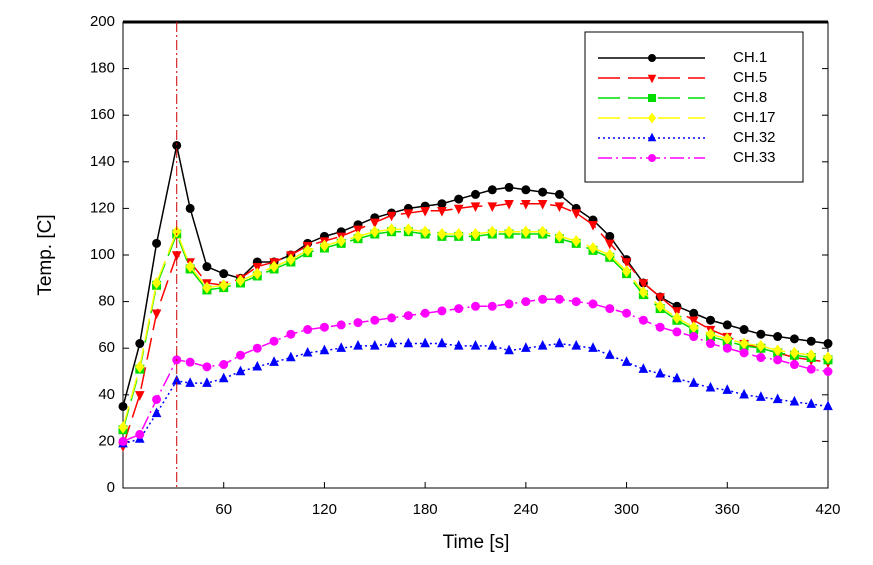 This screenshot has height=565, width=873. What do you see at coordinates (102, 254) in the screenshot?
I see `y-tick-label: 100` at bounding box center [102, 254].